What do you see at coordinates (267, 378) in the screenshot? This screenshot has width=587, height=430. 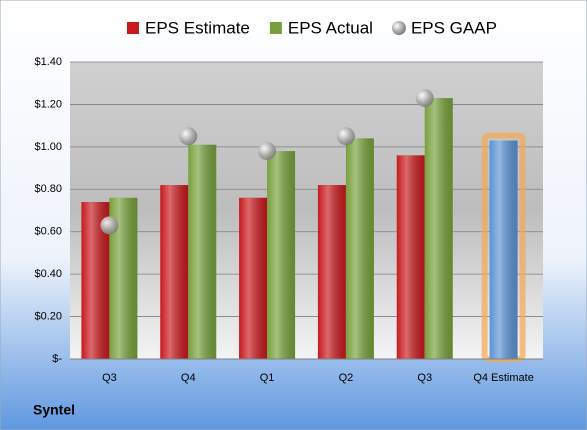 I see `x-tick-label: Q1` at bounding box center [267, 378].